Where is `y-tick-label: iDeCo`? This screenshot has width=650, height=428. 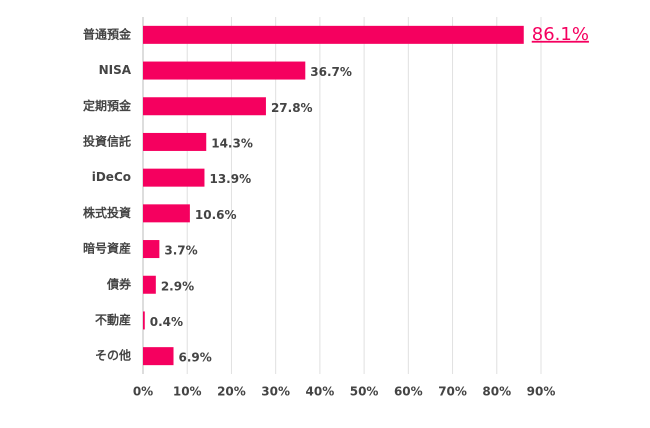 y-tick-label: iDeCo is located at coordinates (111, 177).